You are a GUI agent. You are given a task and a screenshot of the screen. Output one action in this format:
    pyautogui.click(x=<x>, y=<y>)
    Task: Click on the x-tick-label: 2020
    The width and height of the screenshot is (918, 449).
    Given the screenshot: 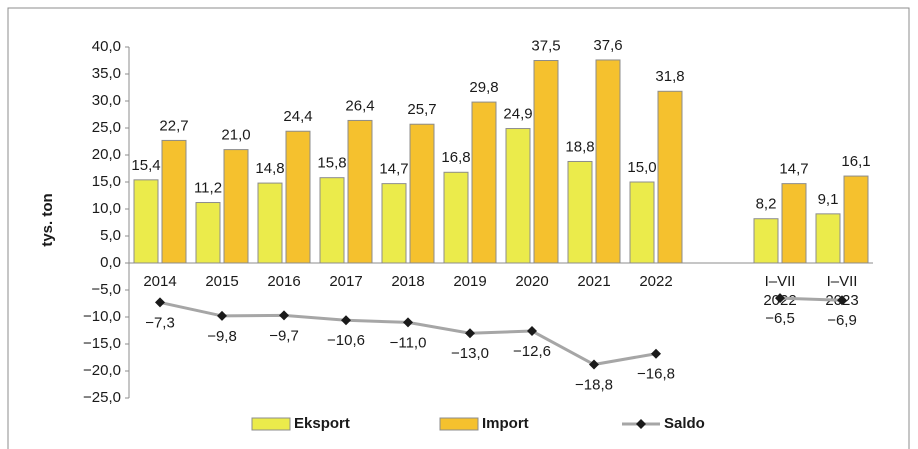 What is the action you would take?
    pyautogui.click(x=531, y=281)
    